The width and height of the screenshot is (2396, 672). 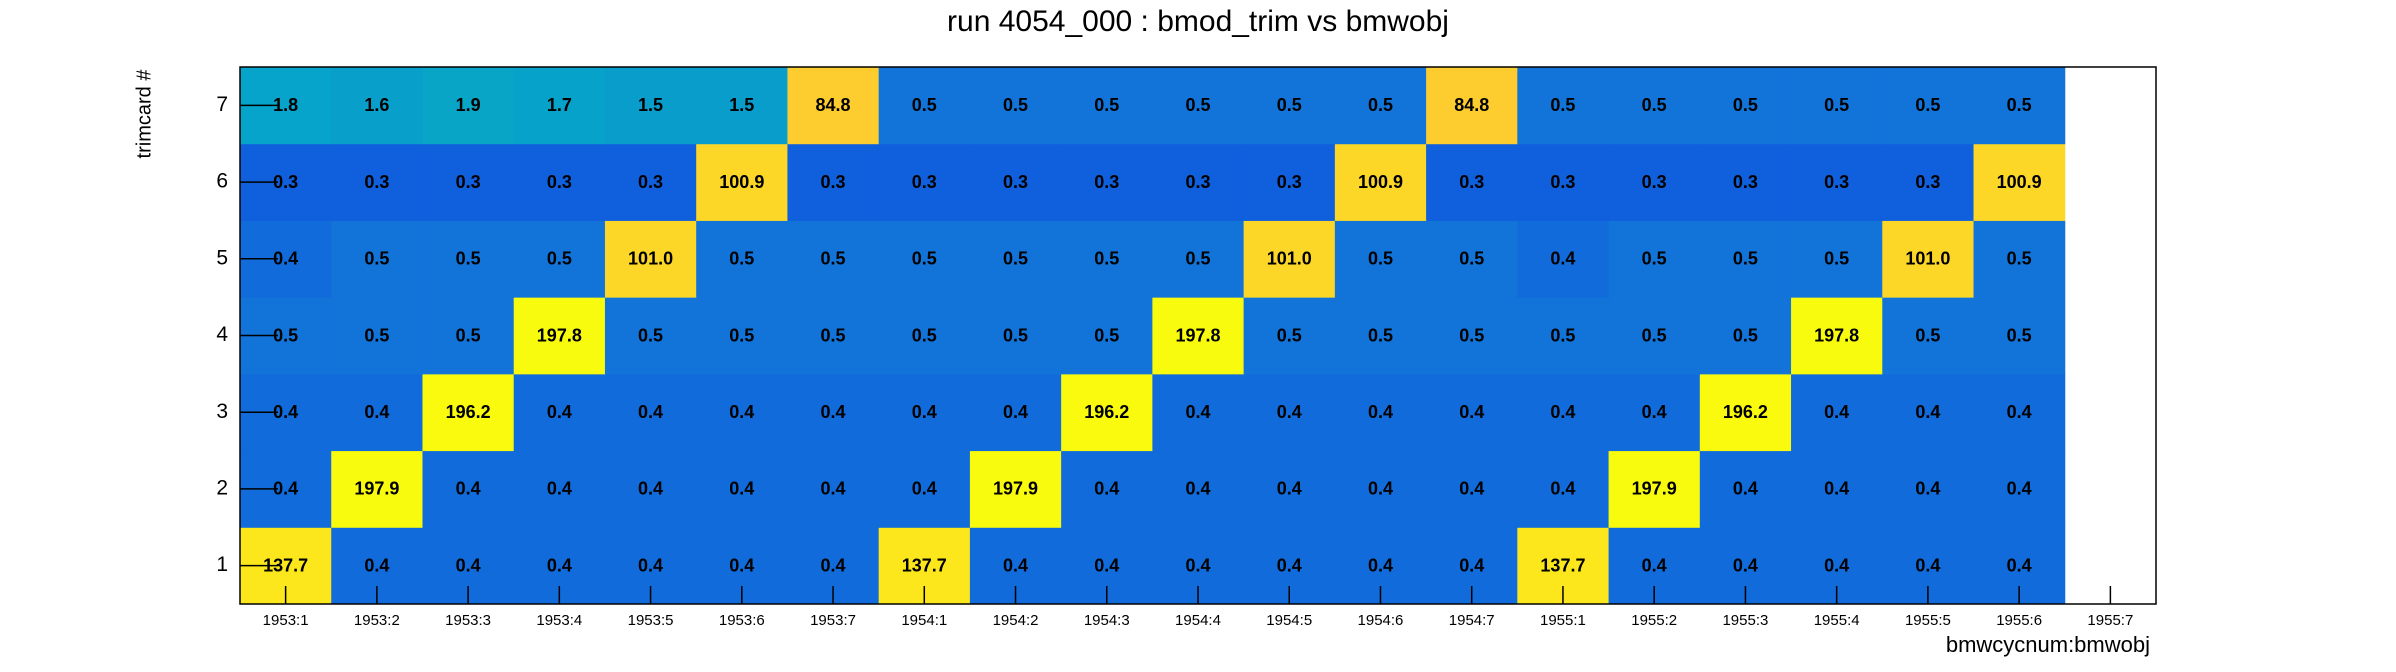 I want to click on x-tick-label: 1954:2, so click(x=1016, y=620).